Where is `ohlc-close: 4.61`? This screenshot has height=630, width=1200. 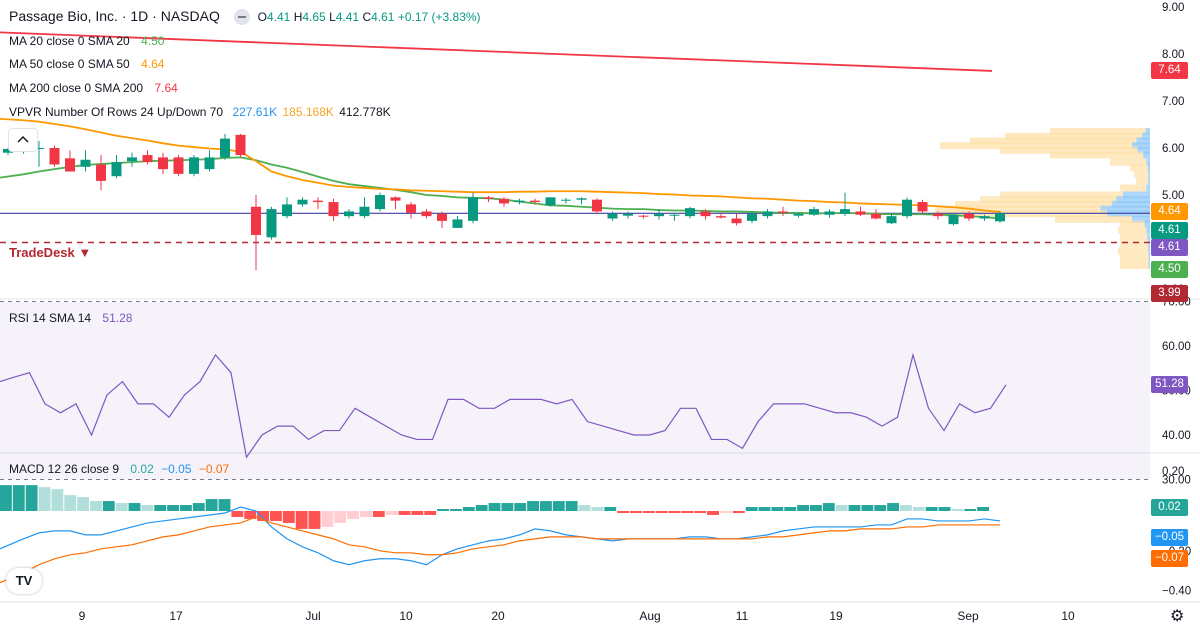
ohlc-close: 4.61 is located at coordinates (383, 17).